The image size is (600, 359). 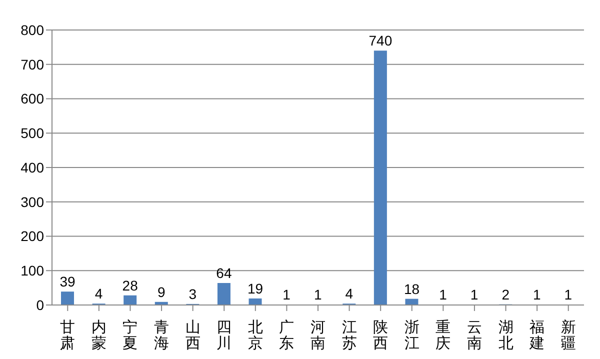 What do you see at coordinates (192, 335) in the screenshot?
I see `x-tick-label: 山西` at bounding box center [192, 335].